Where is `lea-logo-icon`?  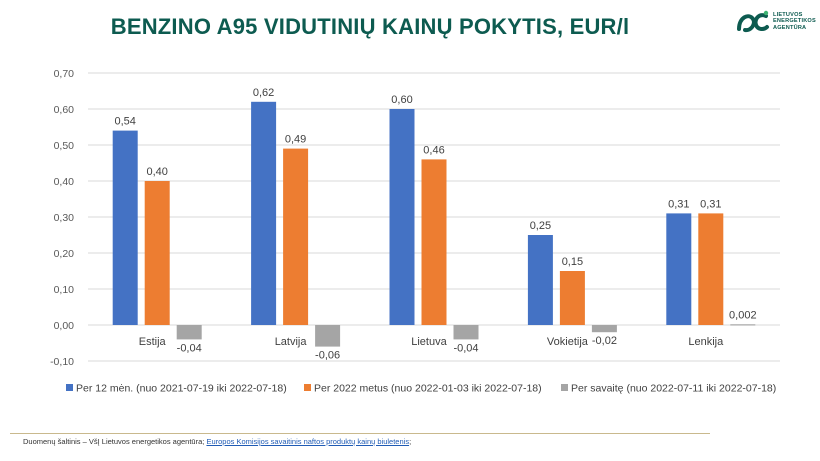 lea-logo-icon is located at coordinates (753, 21).